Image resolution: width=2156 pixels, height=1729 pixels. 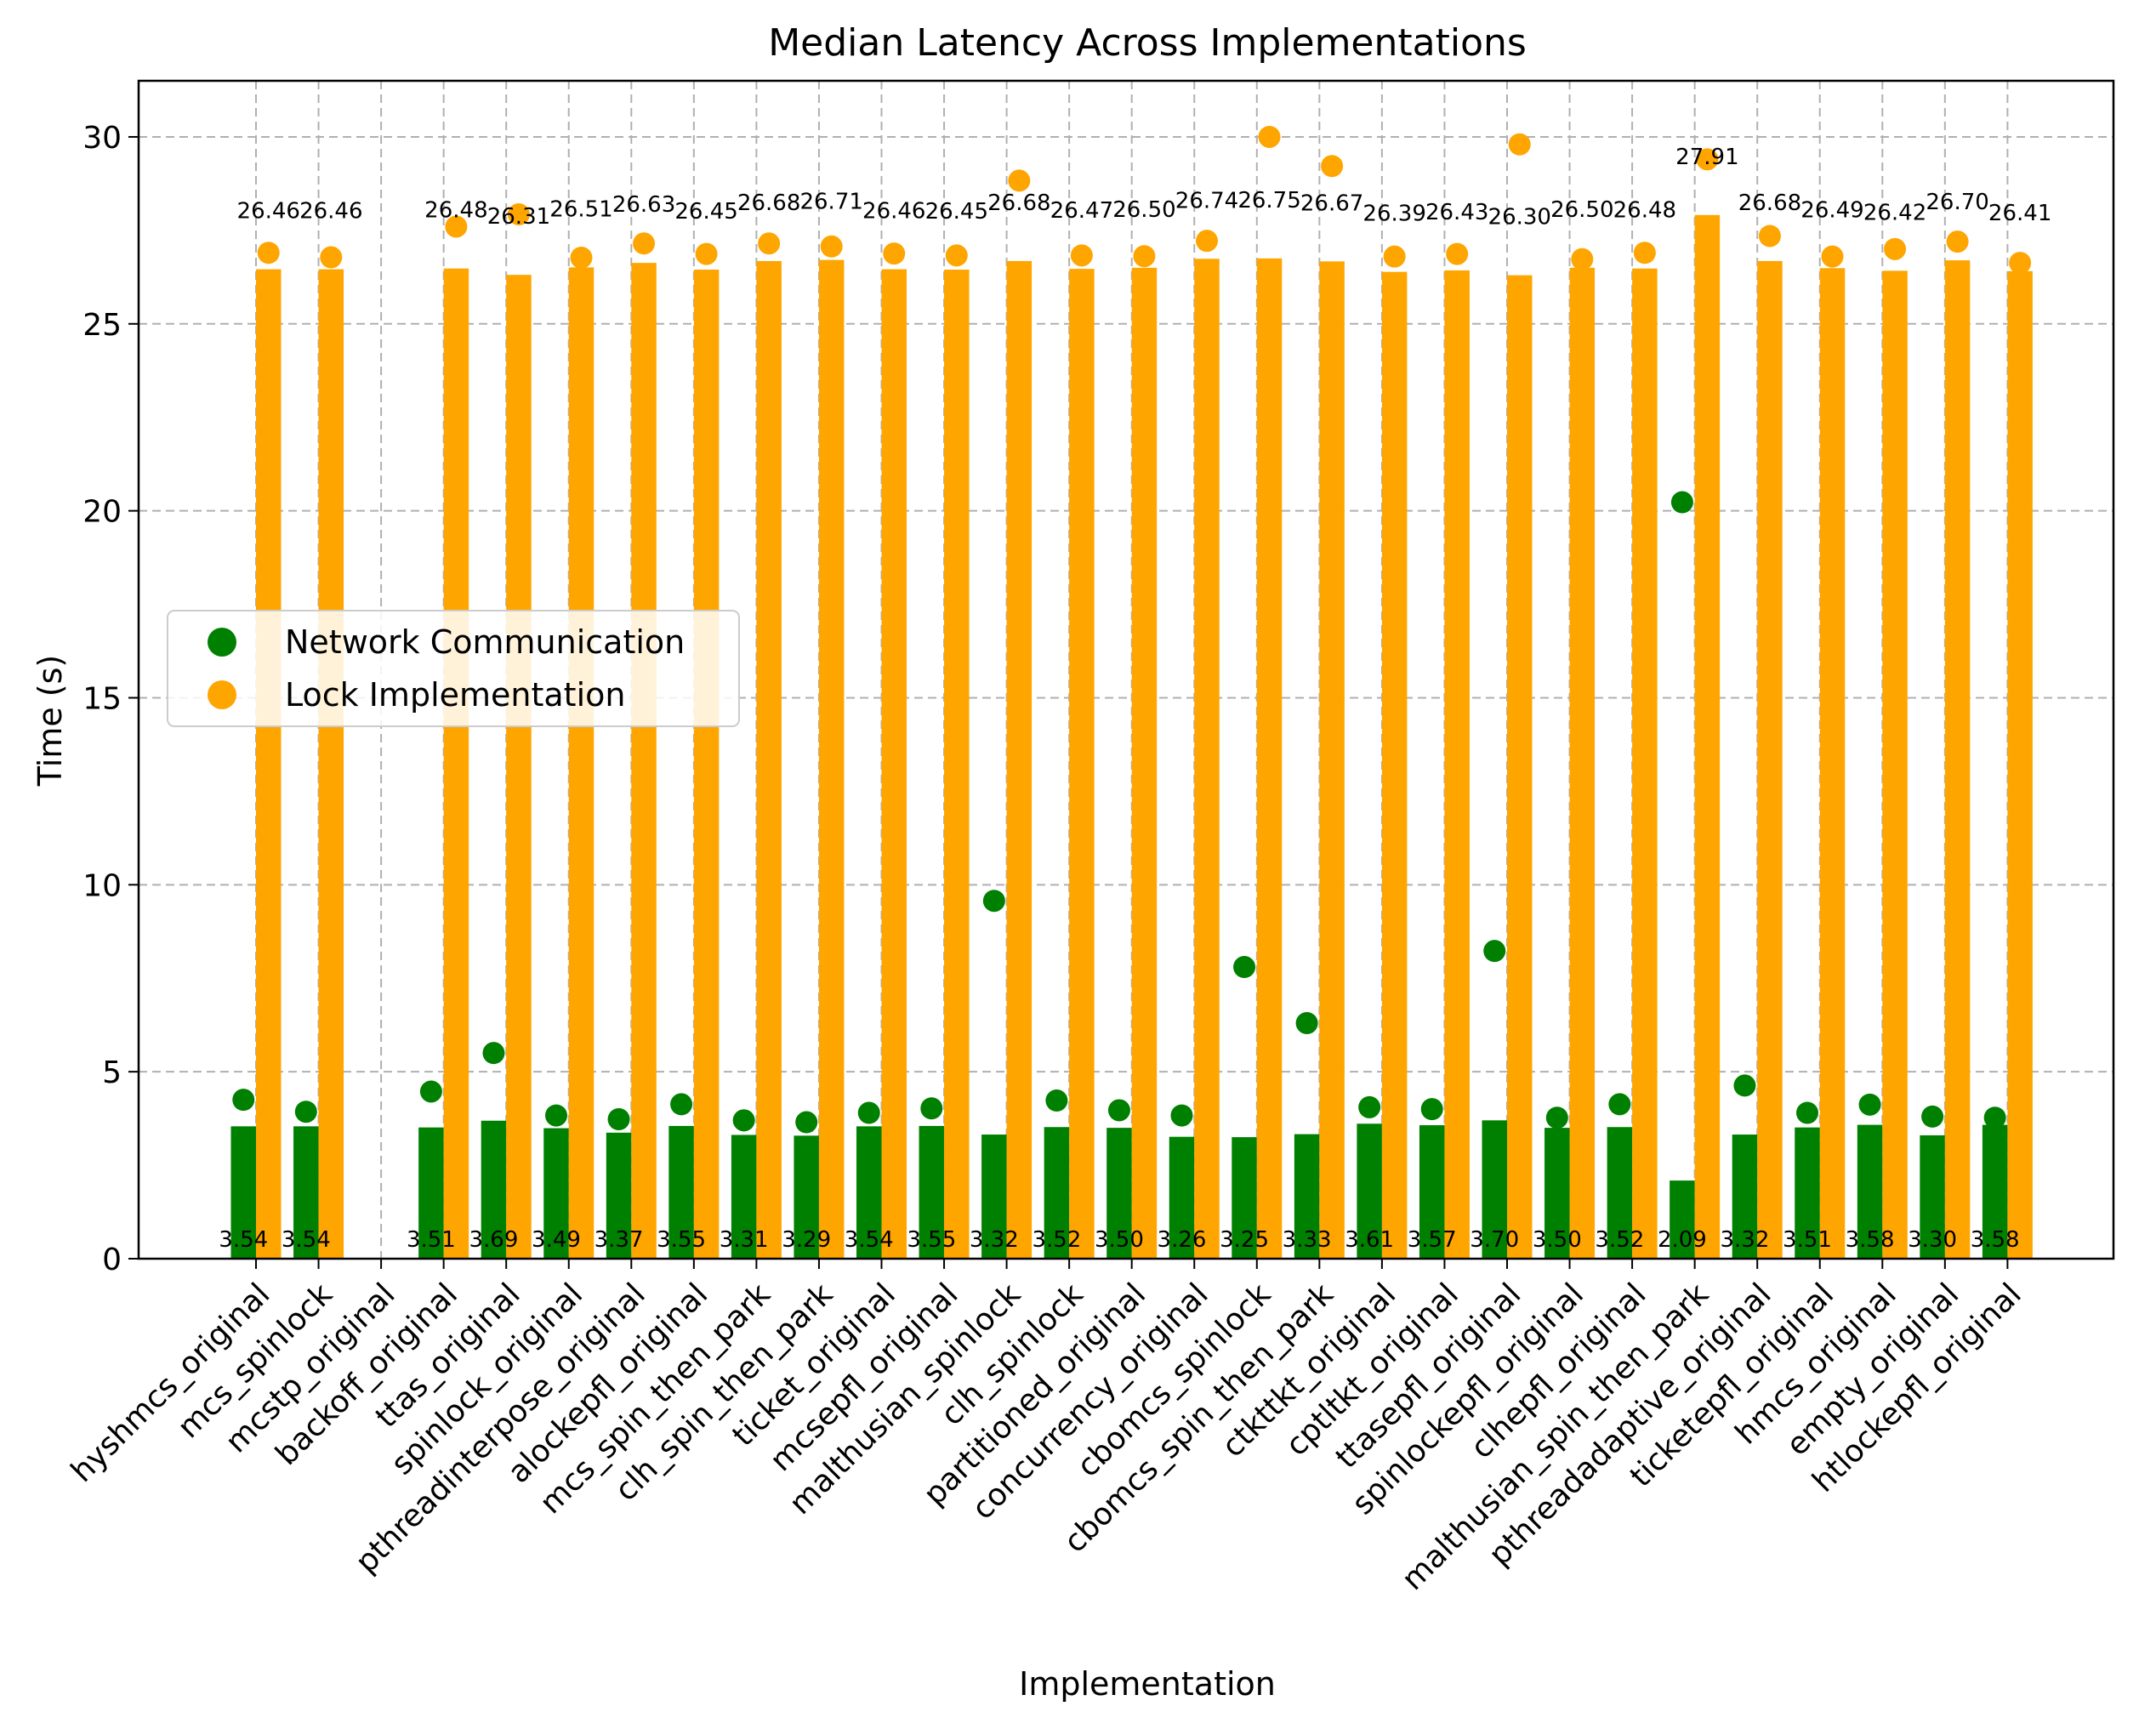 What do you see at coordinates (1245, 1240) in the screenshot?
I see `value-label-network: 3.25` at bounding box center [1245, 1240].